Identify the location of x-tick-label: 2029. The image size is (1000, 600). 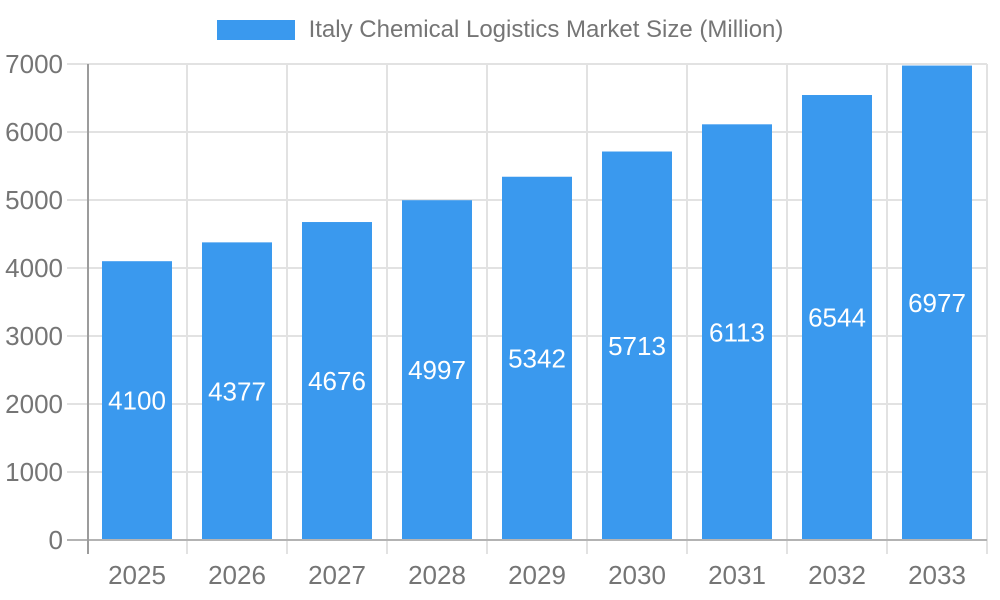
(537, 575).